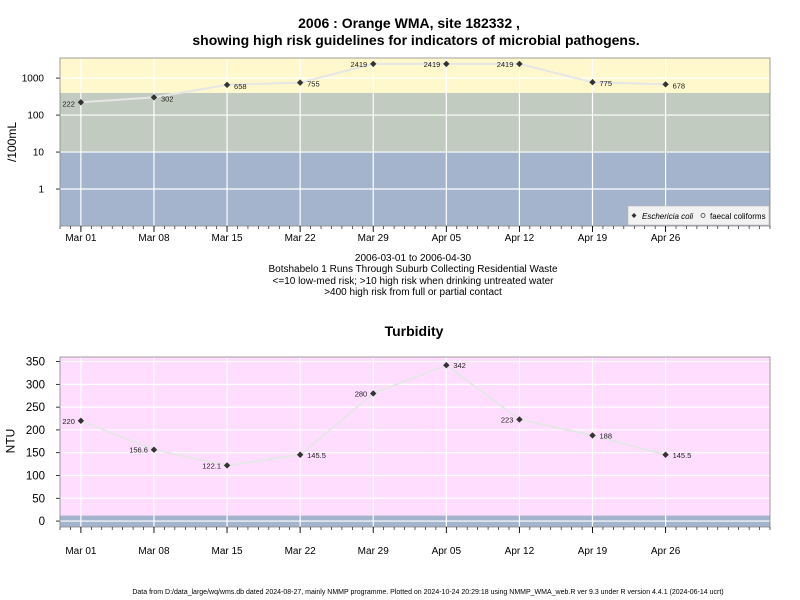 The height and width of the screenshot is (600, 800). What do you see at coordinates (301, 238) in the screenshot?
I see `chart1-x-tick-label: Mar 22` at bounding box center [301, 238].